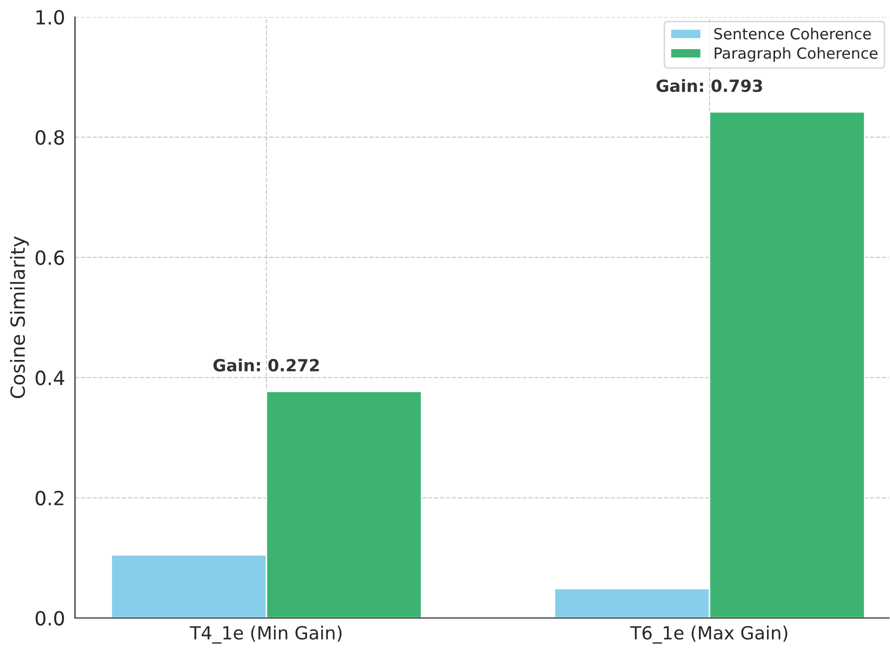 The width and height of the screenshot is (890, 649). I want to click on x-tick-label: T6_1e (Max Gain), so click(709, 635).